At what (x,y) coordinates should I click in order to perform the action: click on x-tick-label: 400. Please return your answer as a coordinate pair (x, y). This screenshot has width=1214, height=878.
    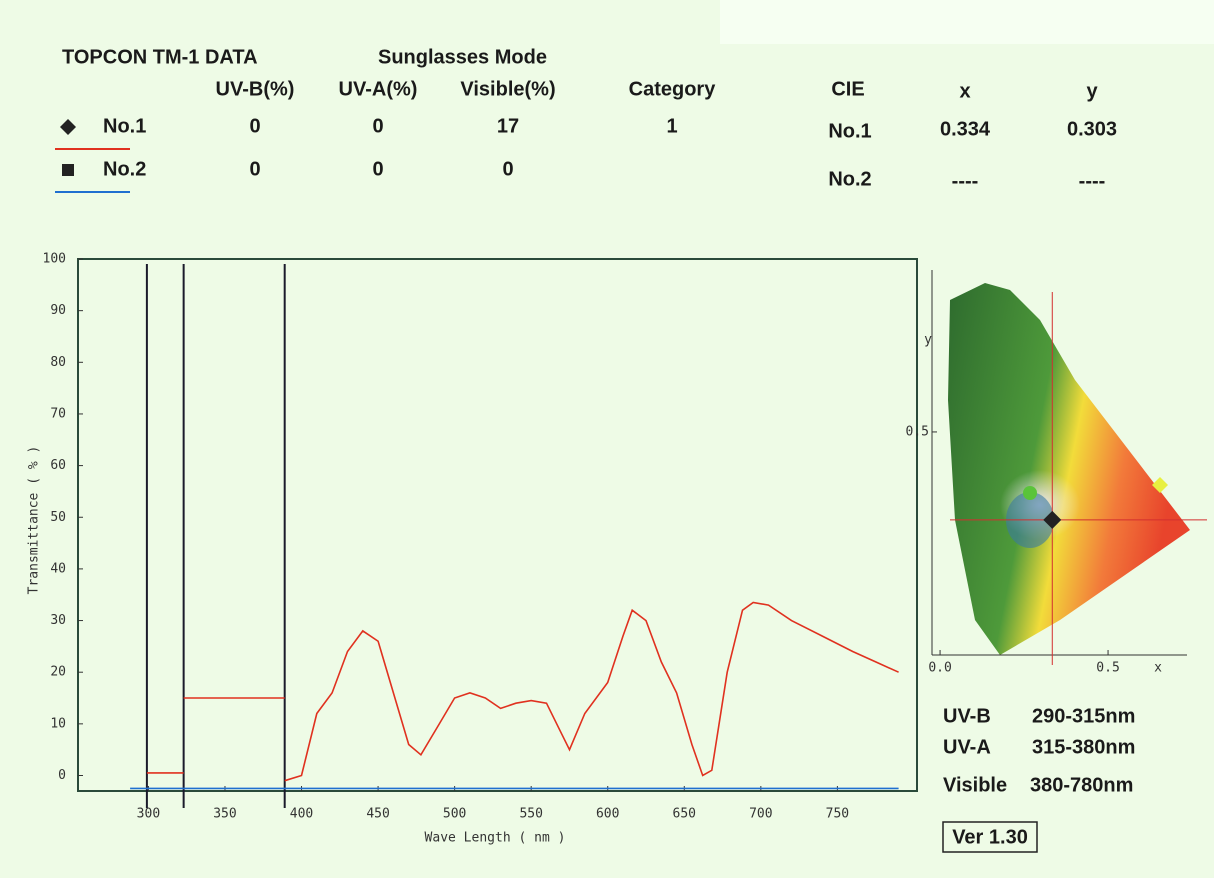
    Looking at the image, I should click on (301, 814).